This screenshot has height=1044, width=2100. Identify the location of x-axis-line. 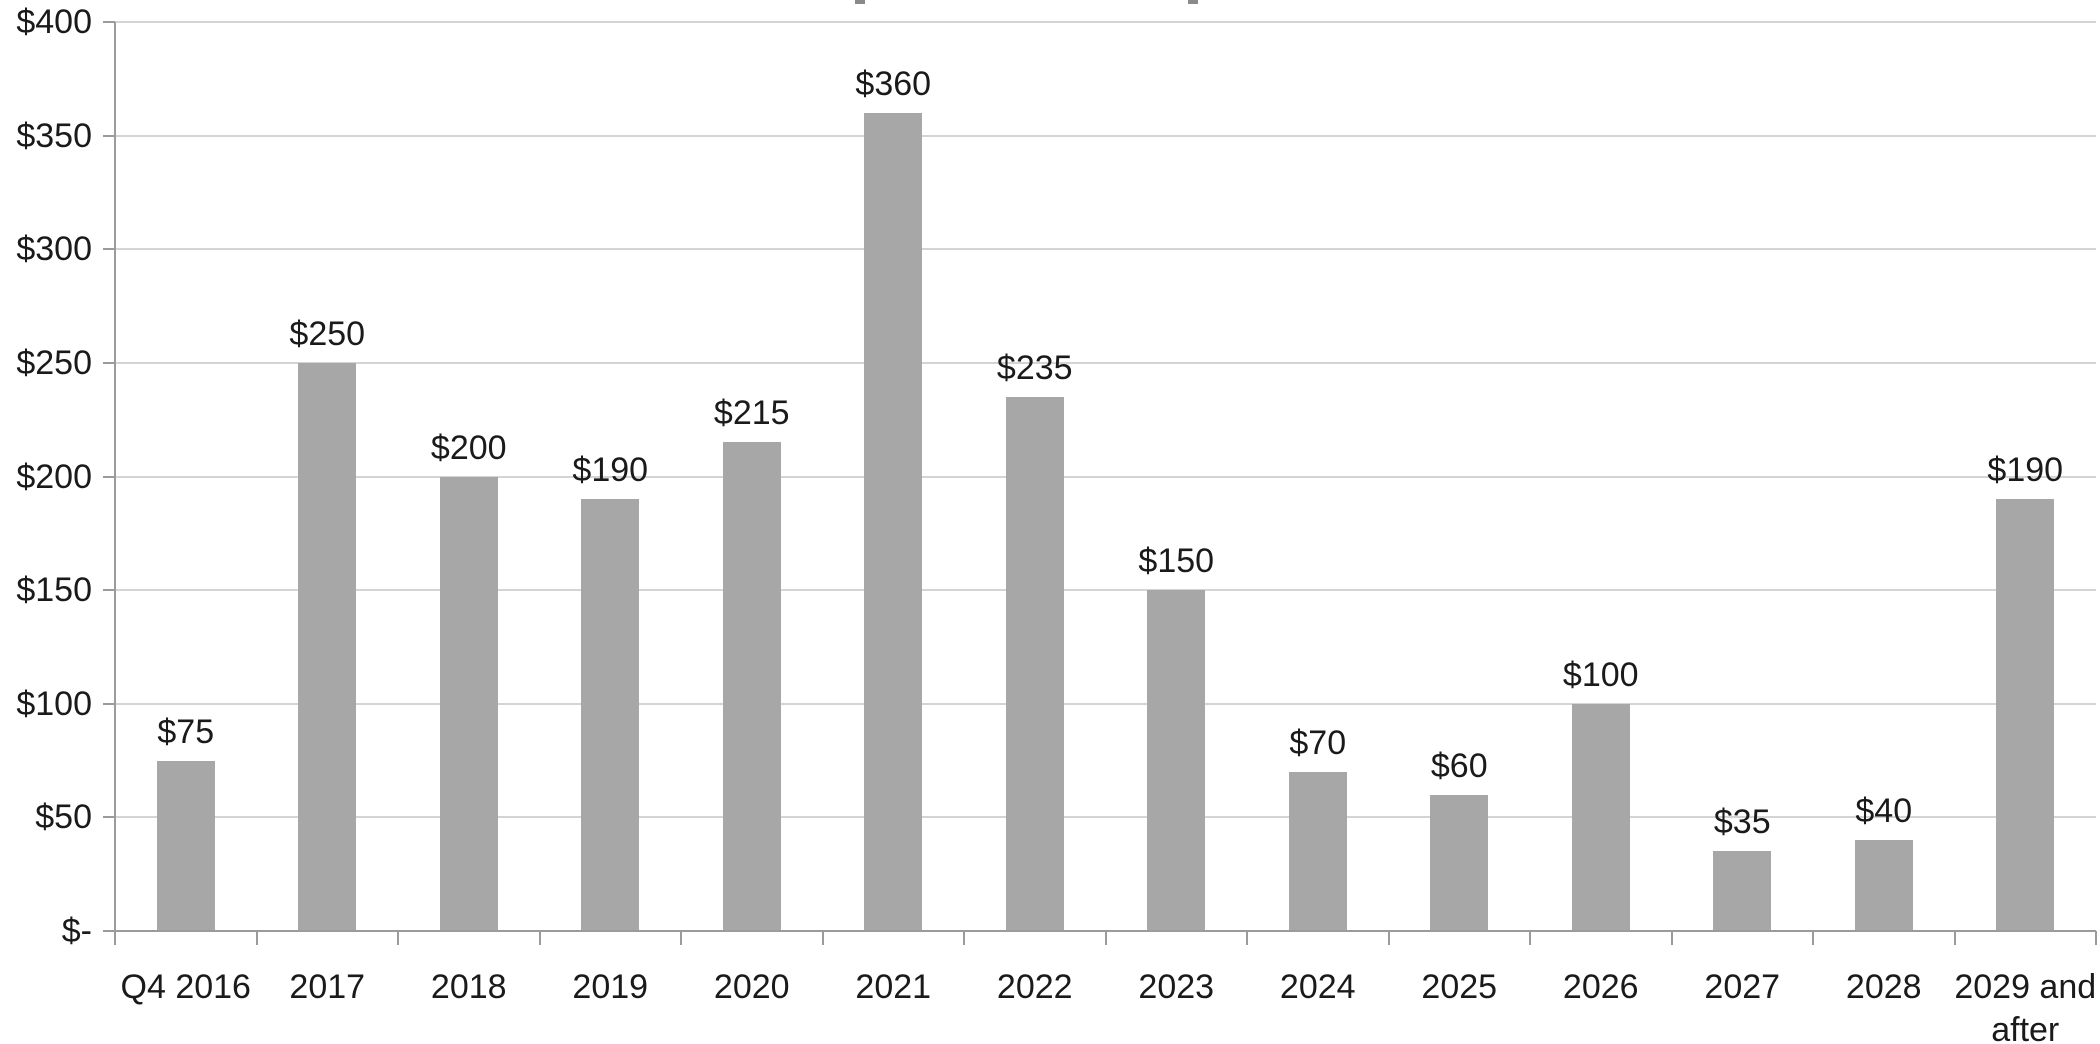
(1105, 931).